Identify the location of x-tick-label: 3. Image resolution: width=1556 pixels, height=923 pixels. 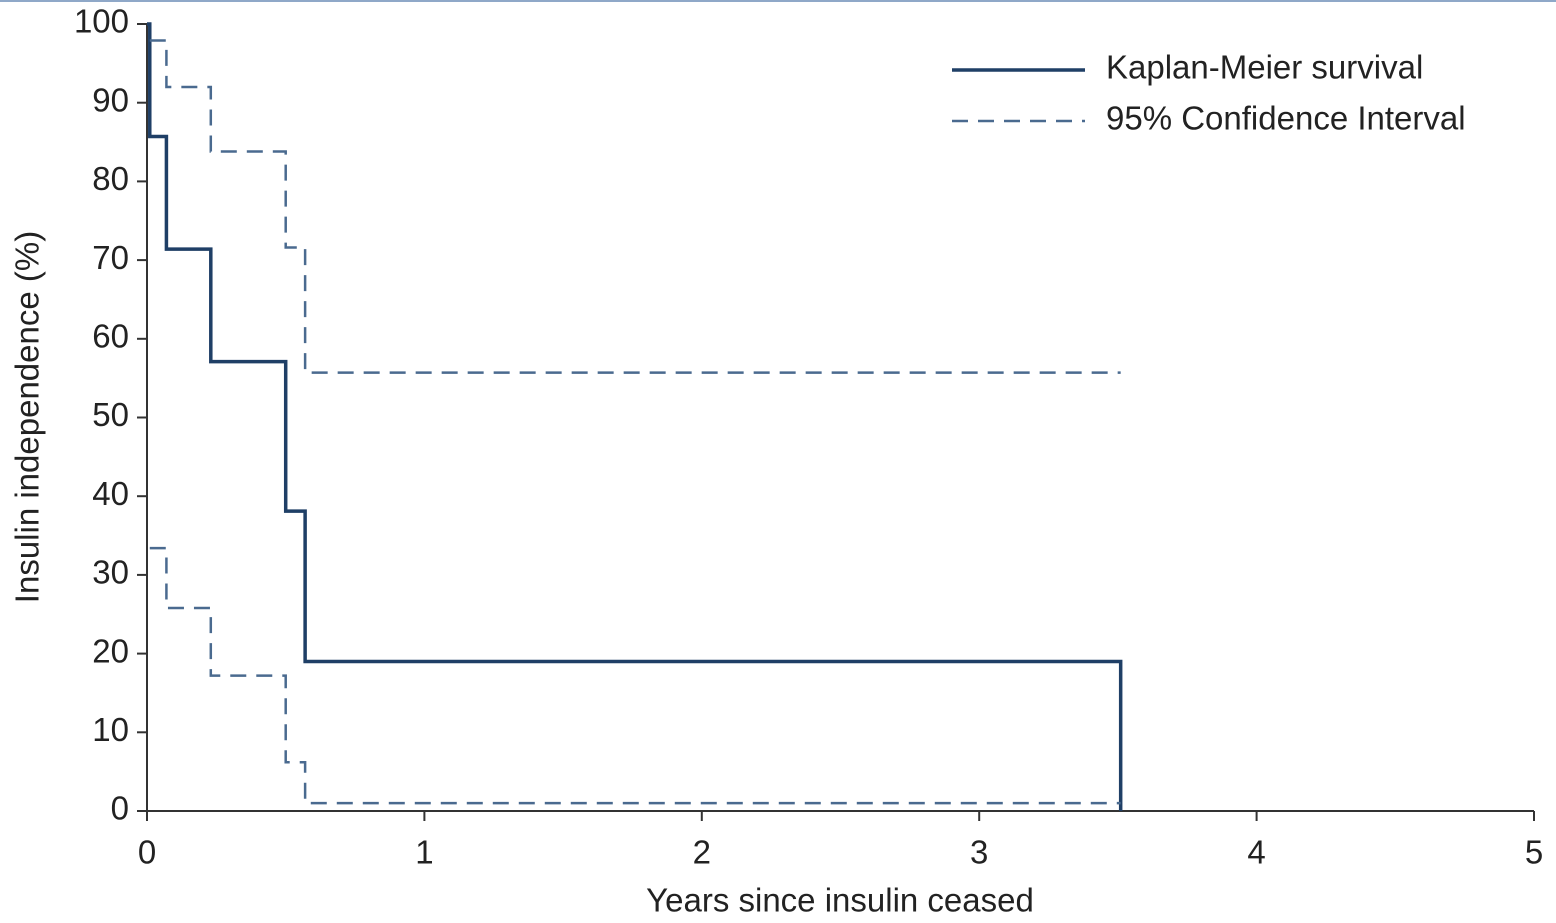
(979, 852).